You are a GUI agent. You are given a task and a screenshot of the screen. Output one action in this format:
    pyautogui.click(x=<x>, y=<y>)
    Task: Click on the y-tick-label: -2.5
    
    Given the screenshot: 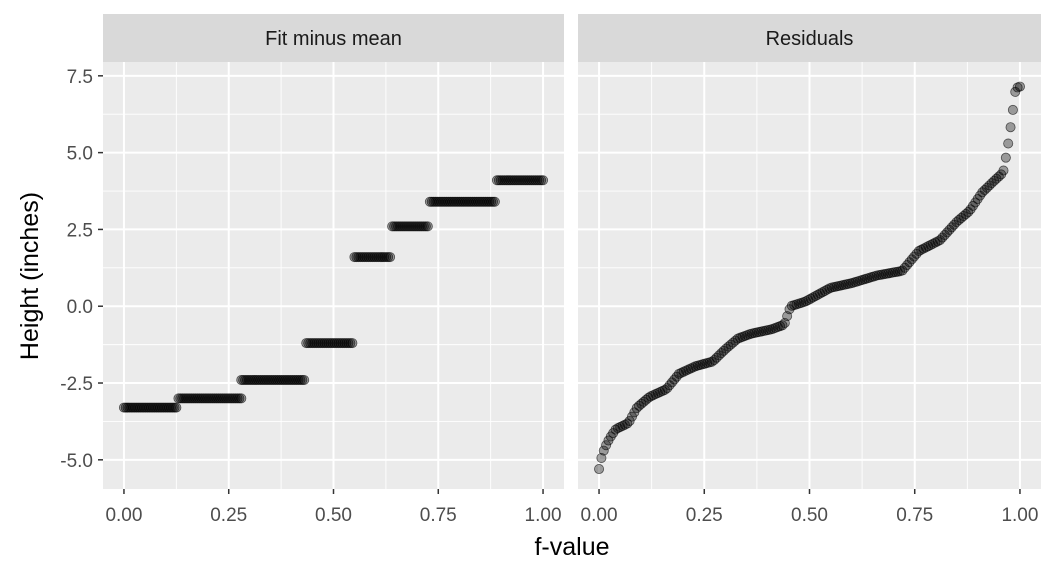 What is the action you would take?
    pyautogui.click(x=76, y=384)
    